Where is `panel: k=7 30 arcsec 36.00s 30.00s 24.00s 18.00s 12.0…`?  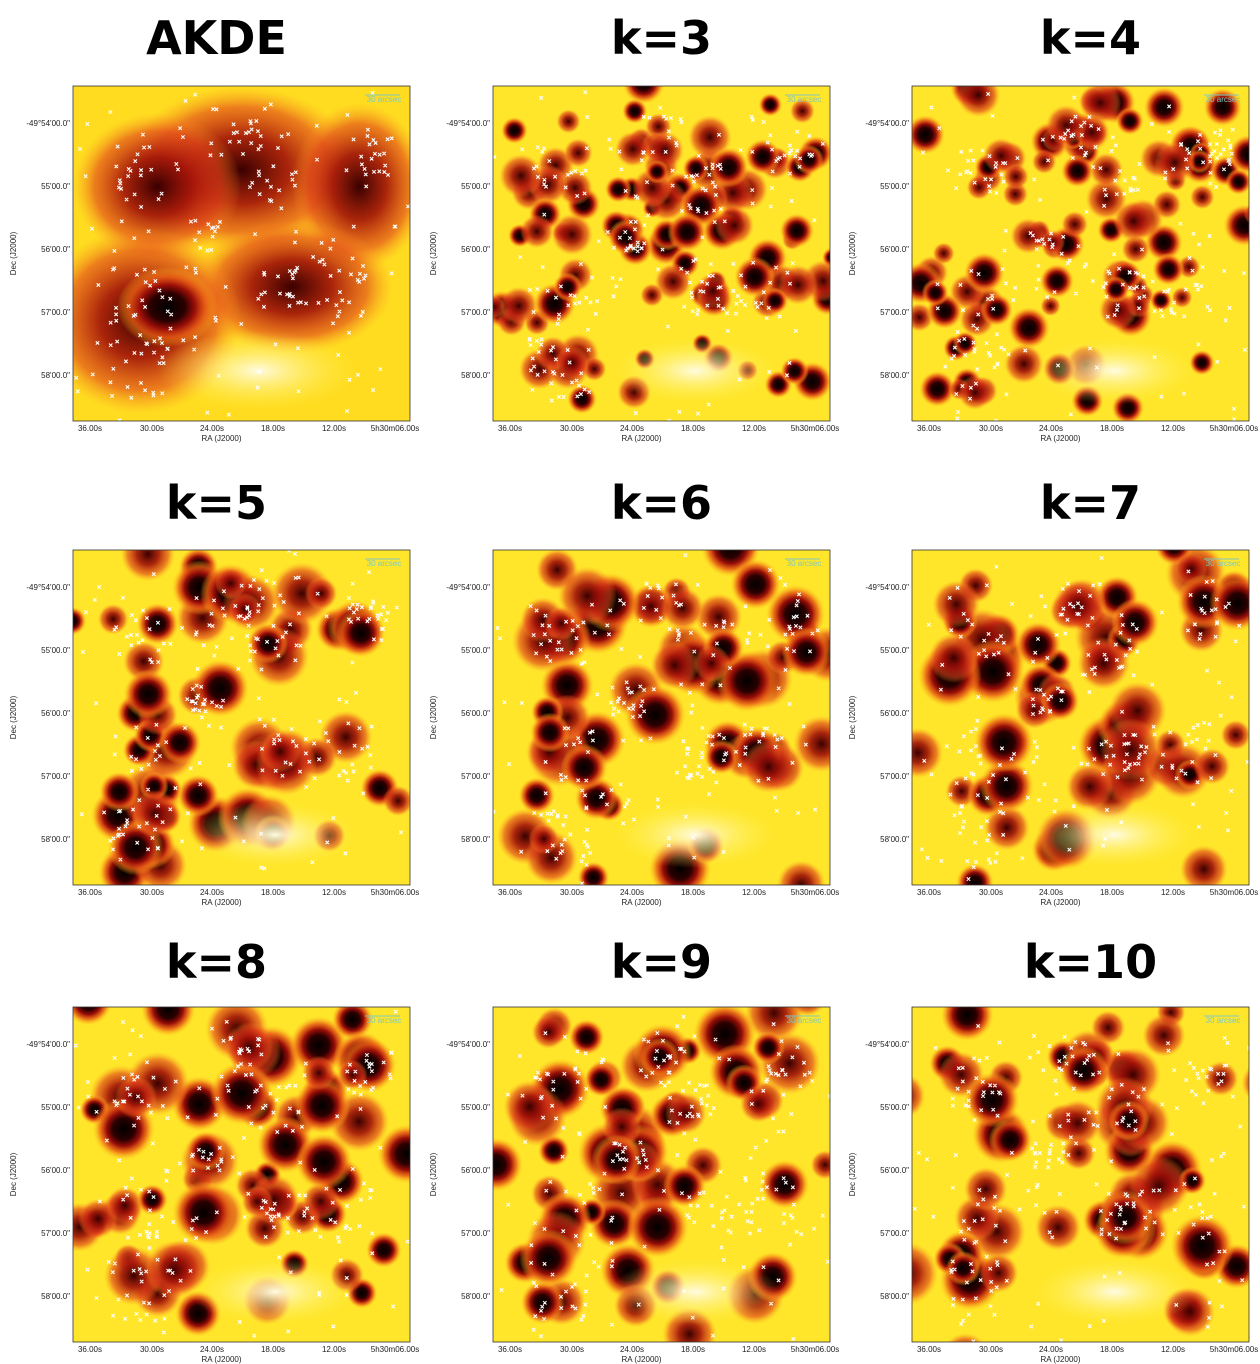 panel: k=7 30 arcsec 36.00s 30.00s 24.00s 18.00s 12.0… is located at coordinates (1053, 703).